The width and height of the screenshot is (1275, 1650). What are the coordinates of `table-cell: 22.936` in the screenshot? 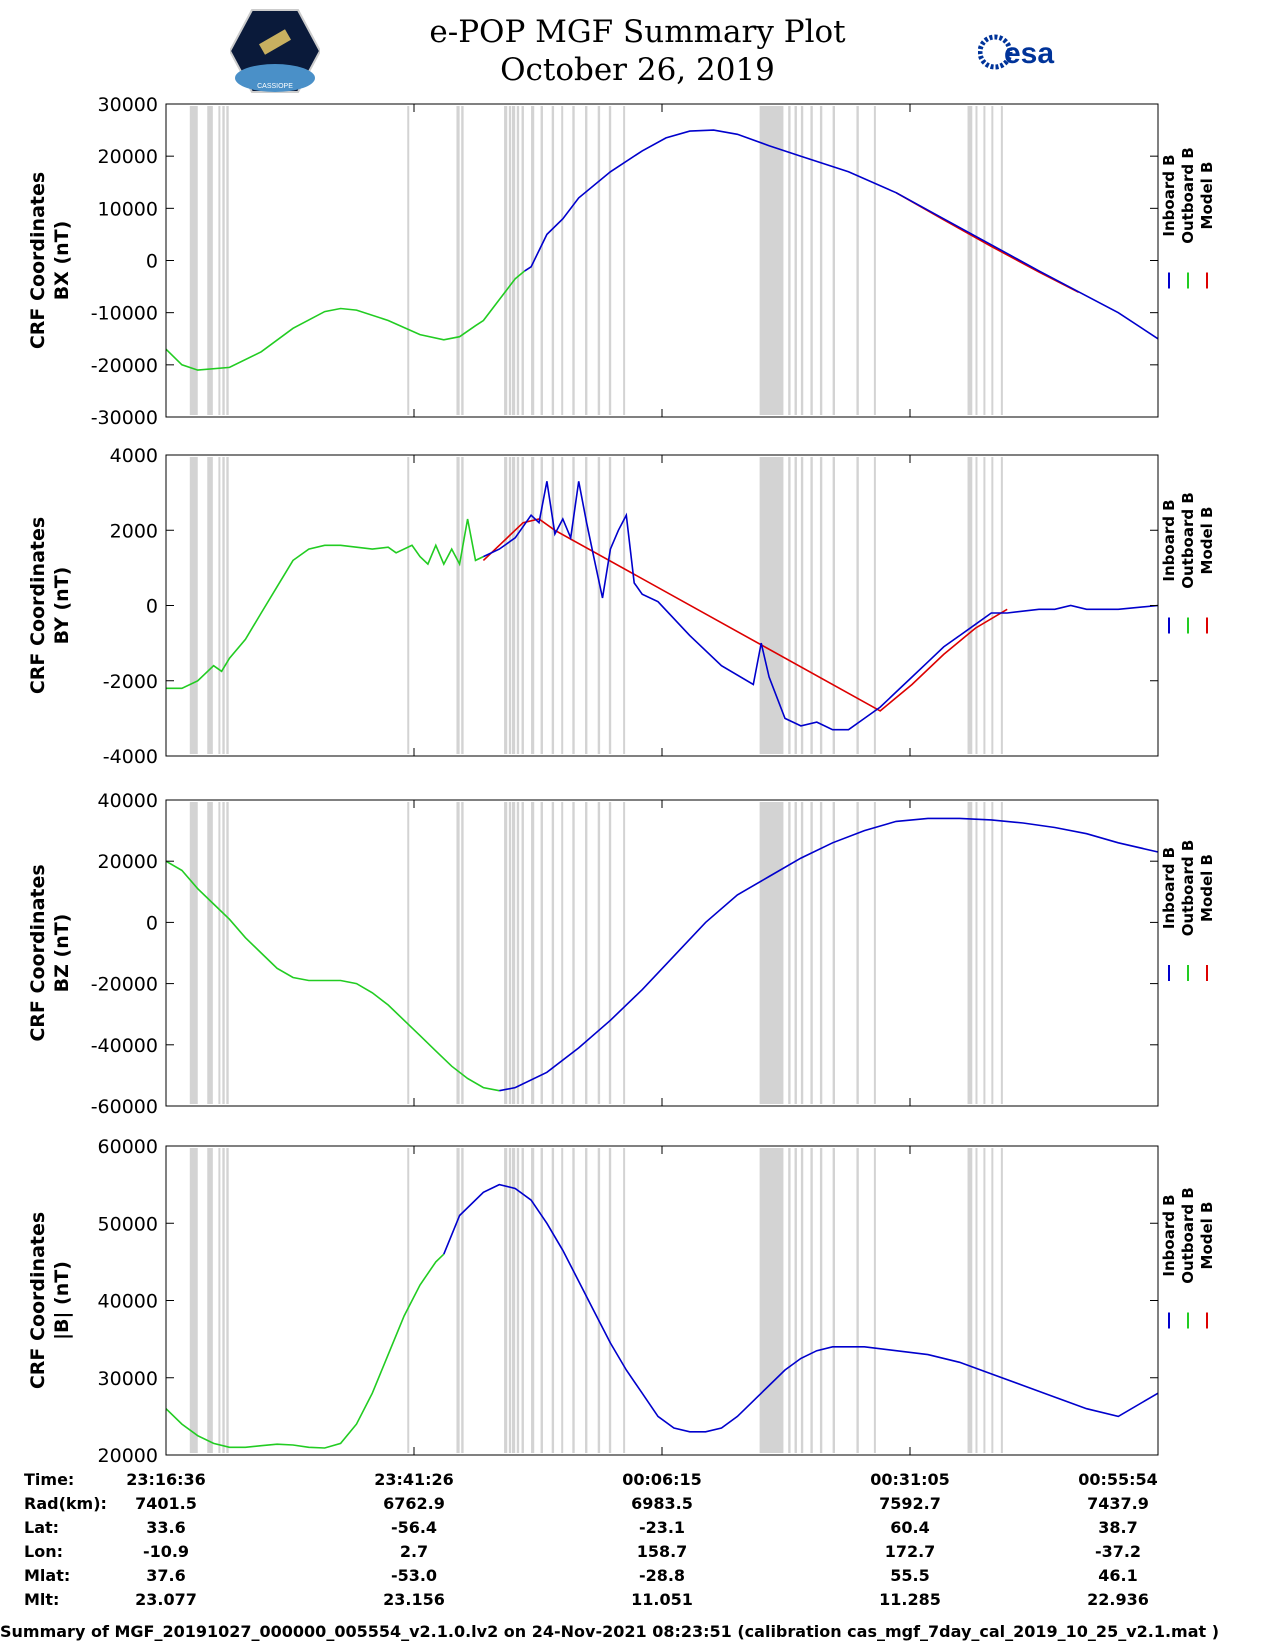 It's located at (1118, 1599).